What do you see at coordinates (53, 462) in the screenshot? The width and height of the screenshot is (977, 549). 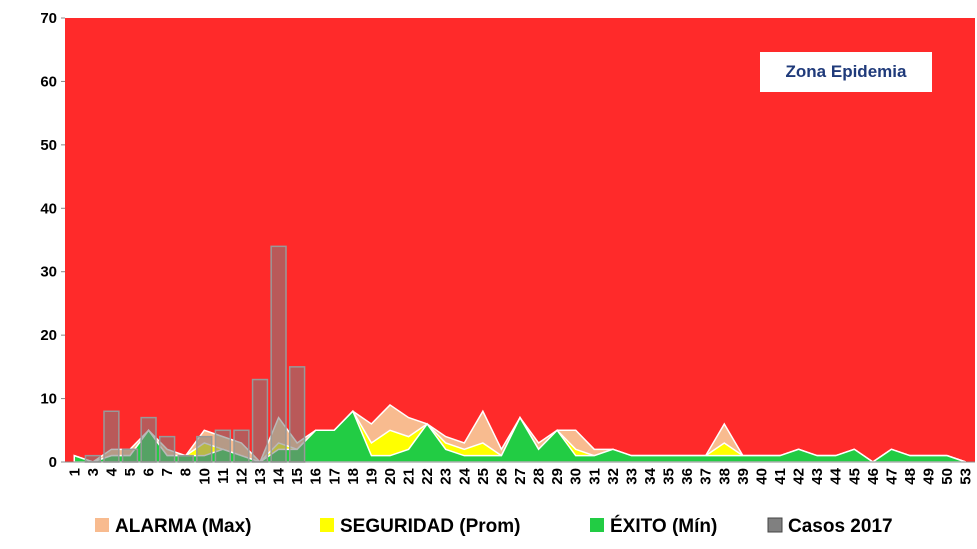 I see `y-tick-label: 0` at bounding box center [53, 462].